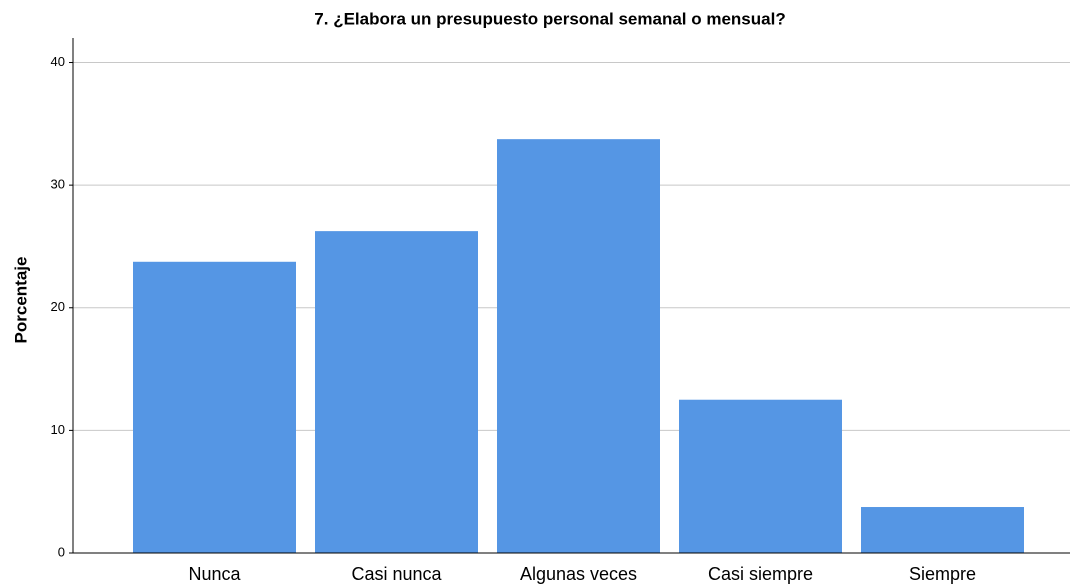 This screenshot has width=1070, height=587. Describe the element at coordinates (58, 184) in the screenshot. I see `y-tick-label: 30` at that location.